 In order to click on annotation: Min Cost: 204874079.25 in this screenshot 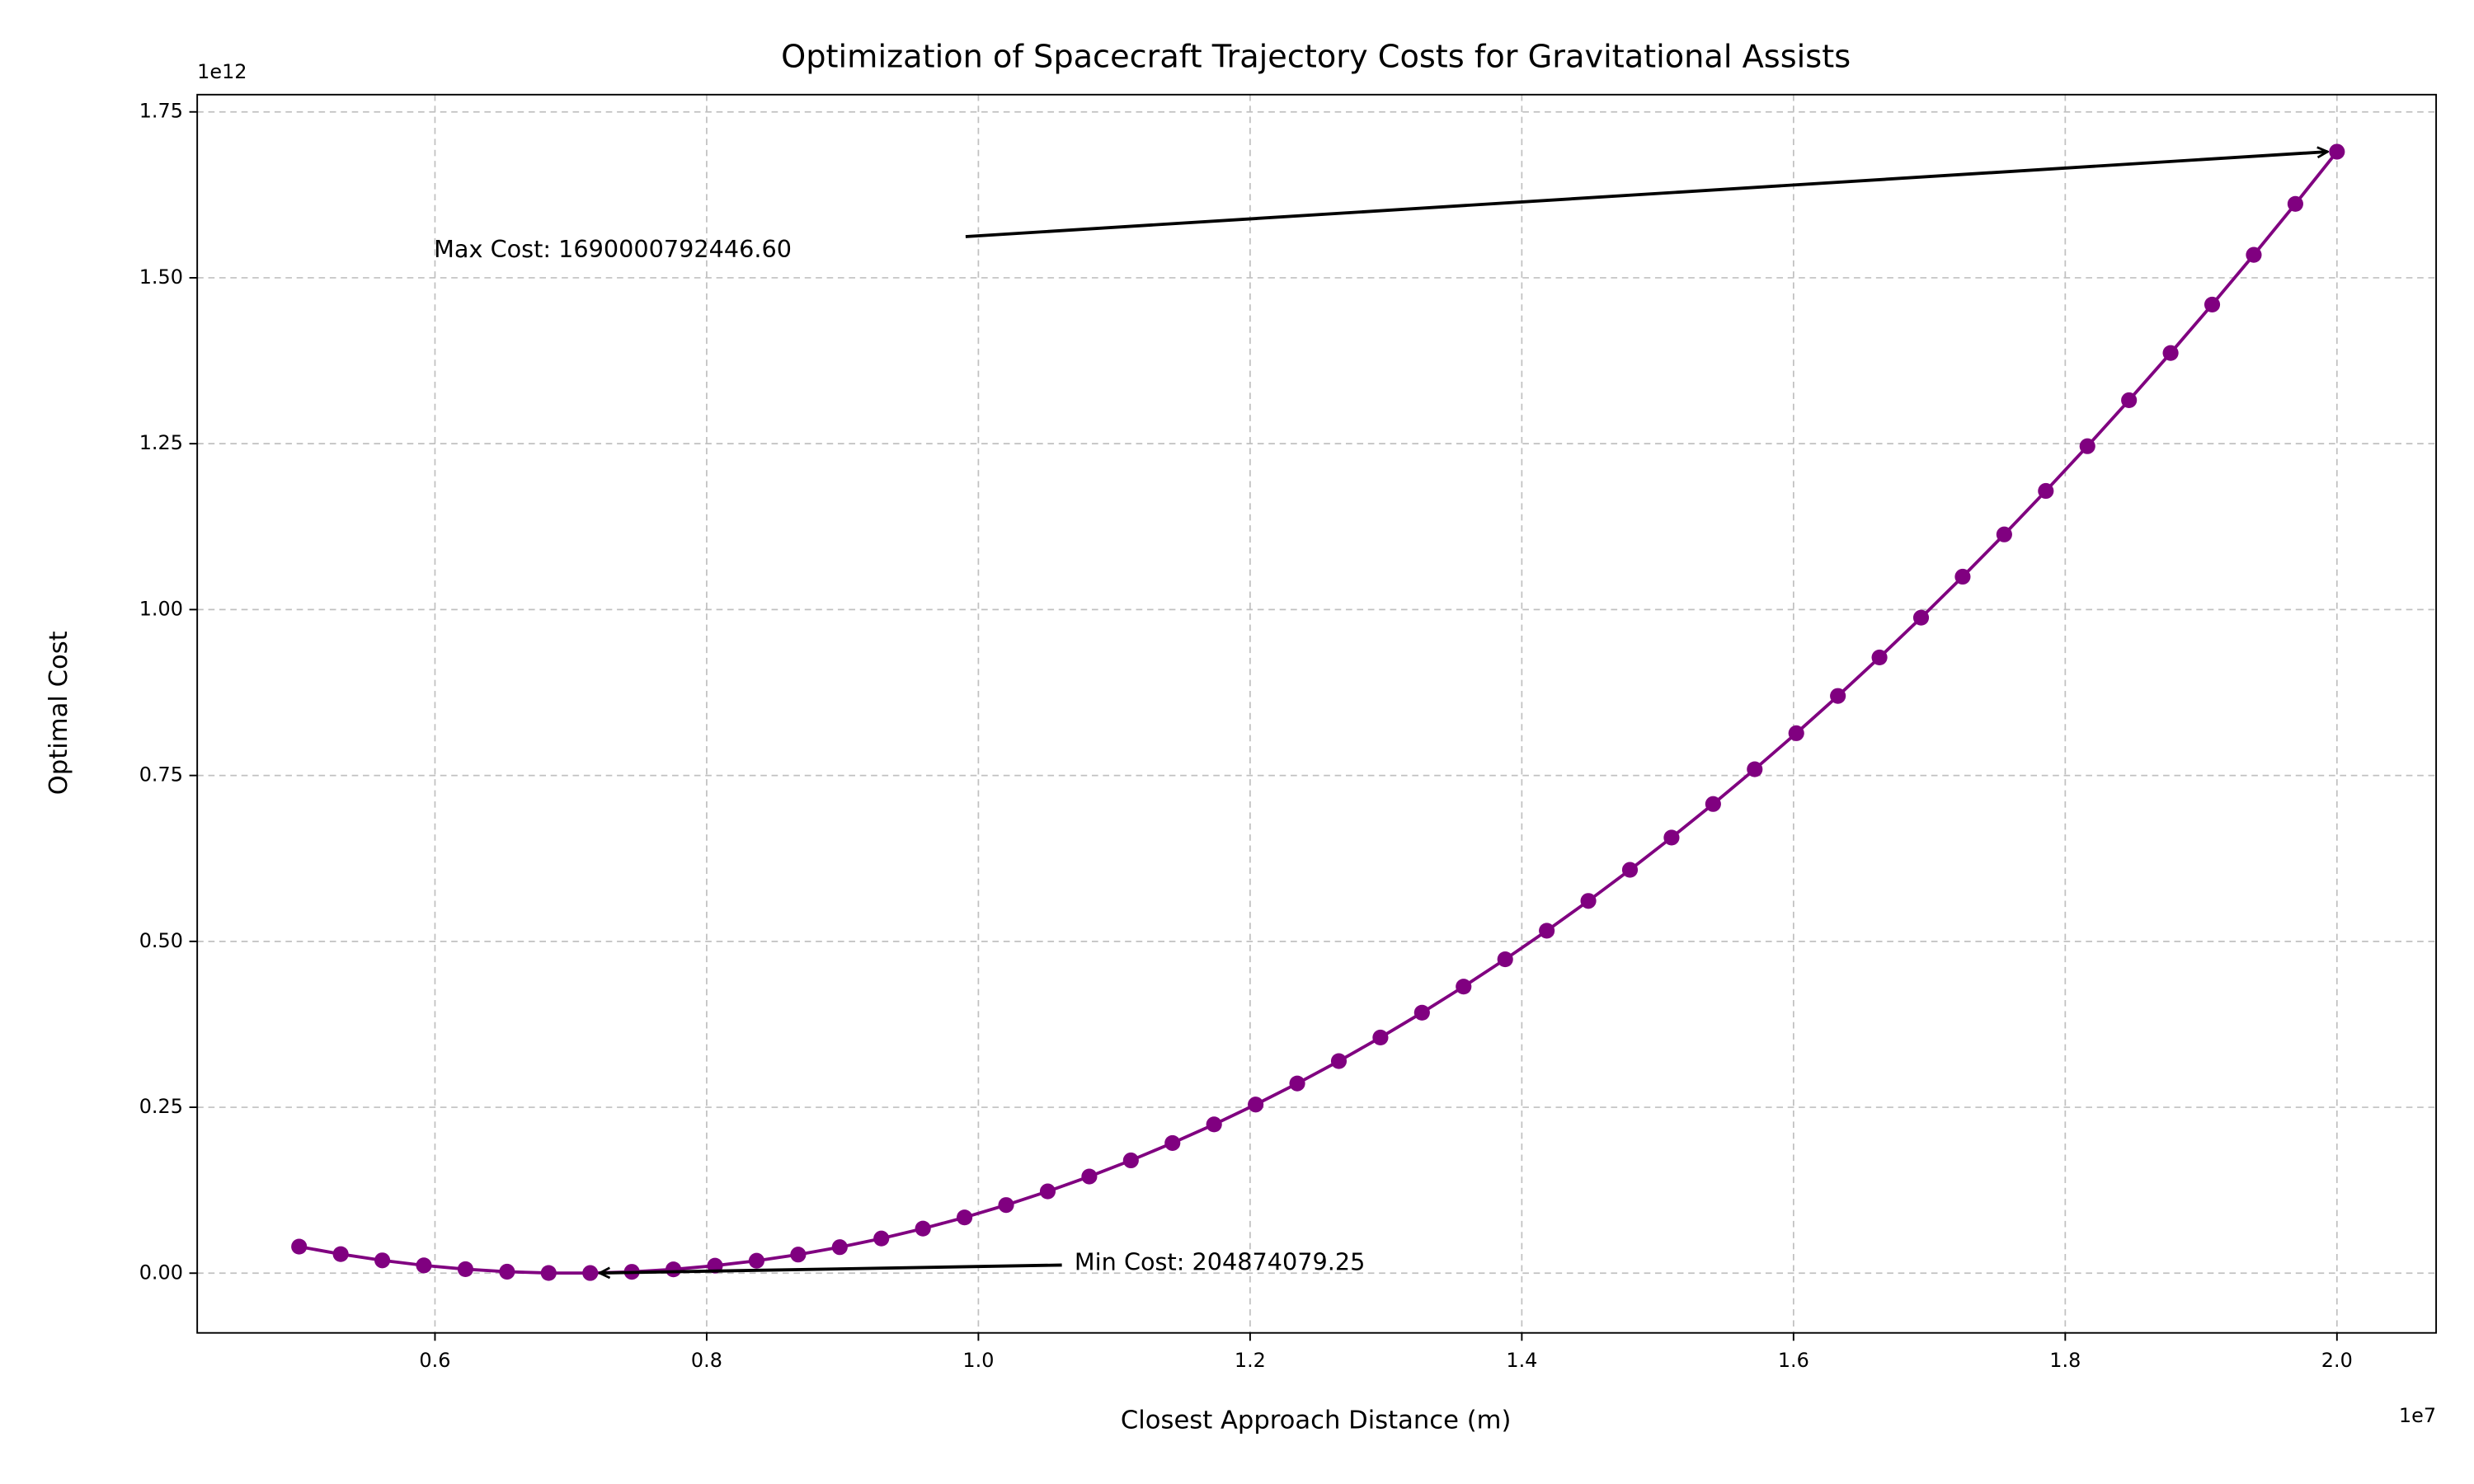, I will do `click(1220, 1262)`.